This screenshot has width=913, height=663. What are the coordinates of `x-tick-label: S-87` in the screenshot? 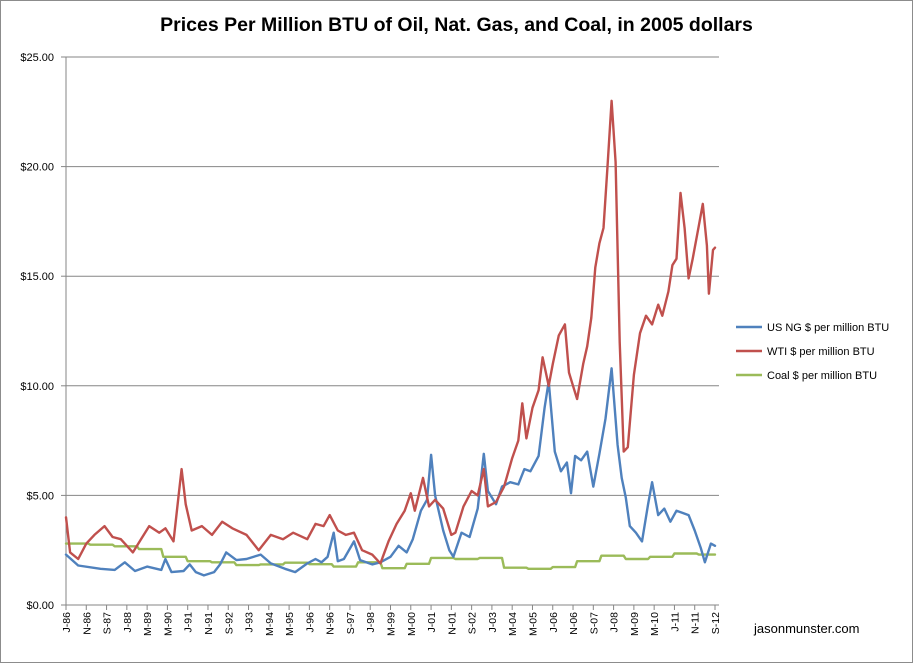 It's located at (108, 623).